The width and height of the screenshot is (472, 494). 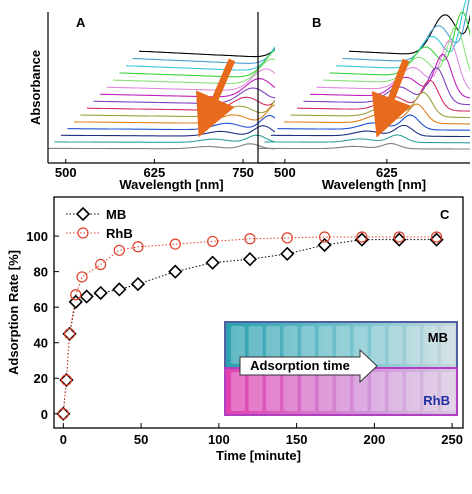 I want to click on panel-label: C, so click(x=445, y=214).